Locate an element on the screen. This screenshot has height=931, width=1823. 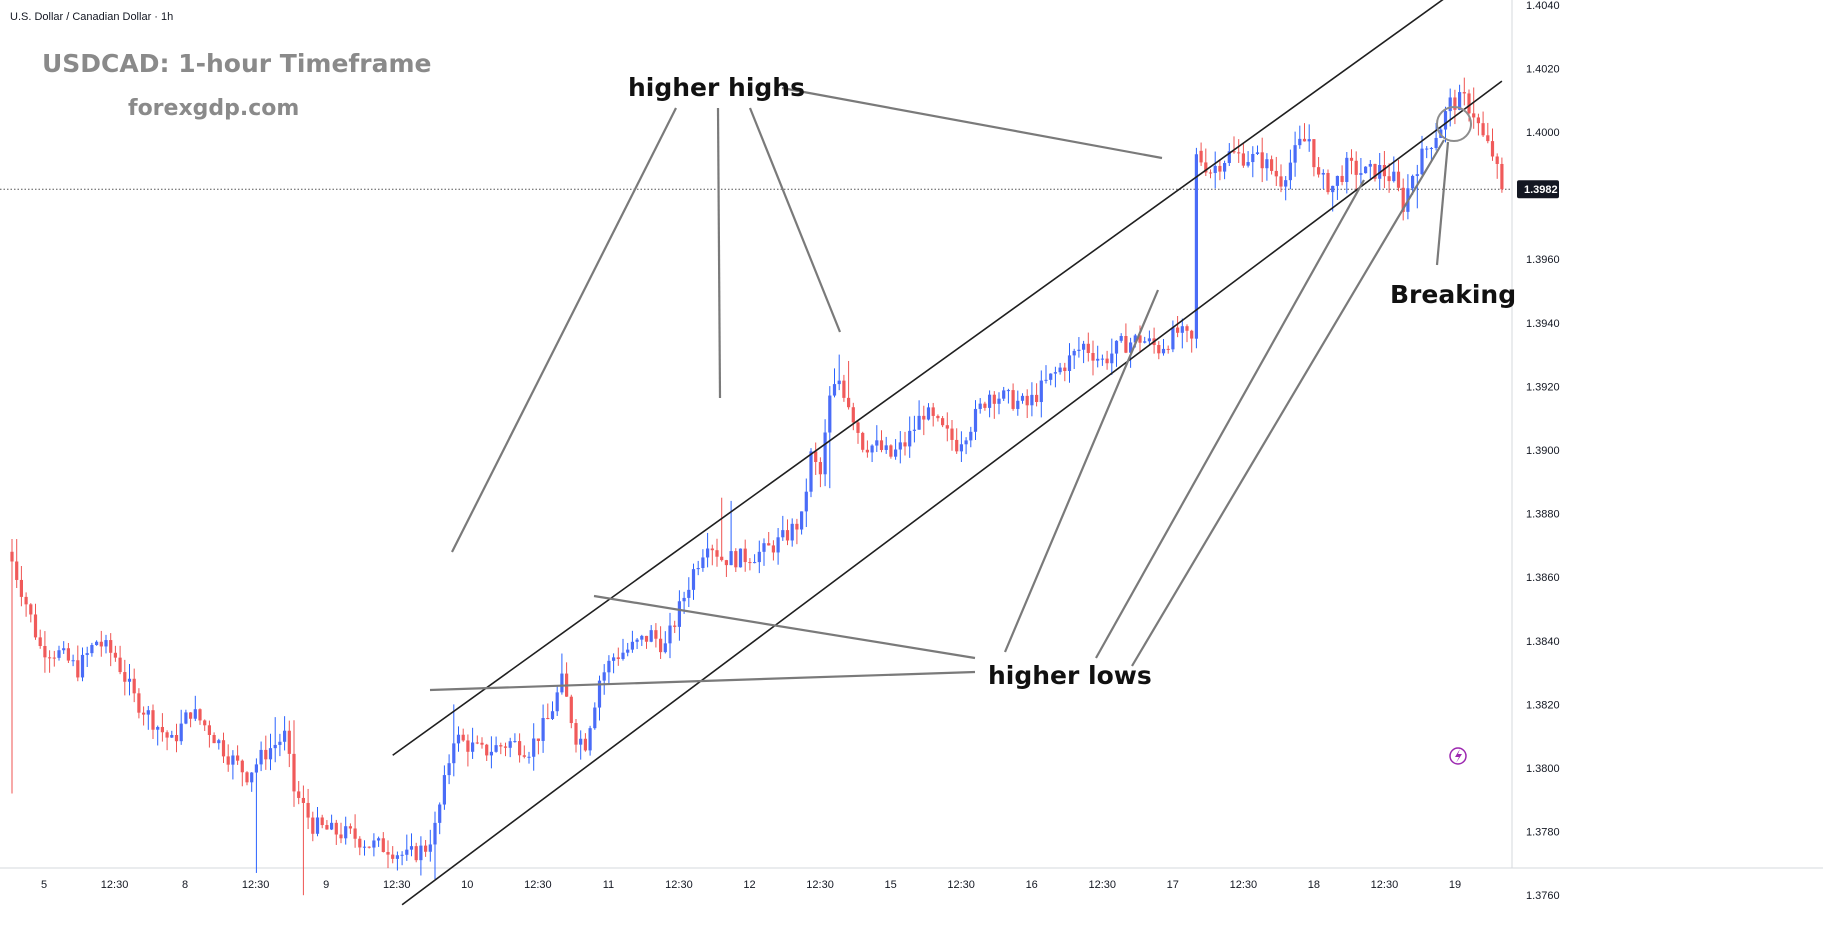
lightning-bolt-icon is located at coordinates (1458, 756).